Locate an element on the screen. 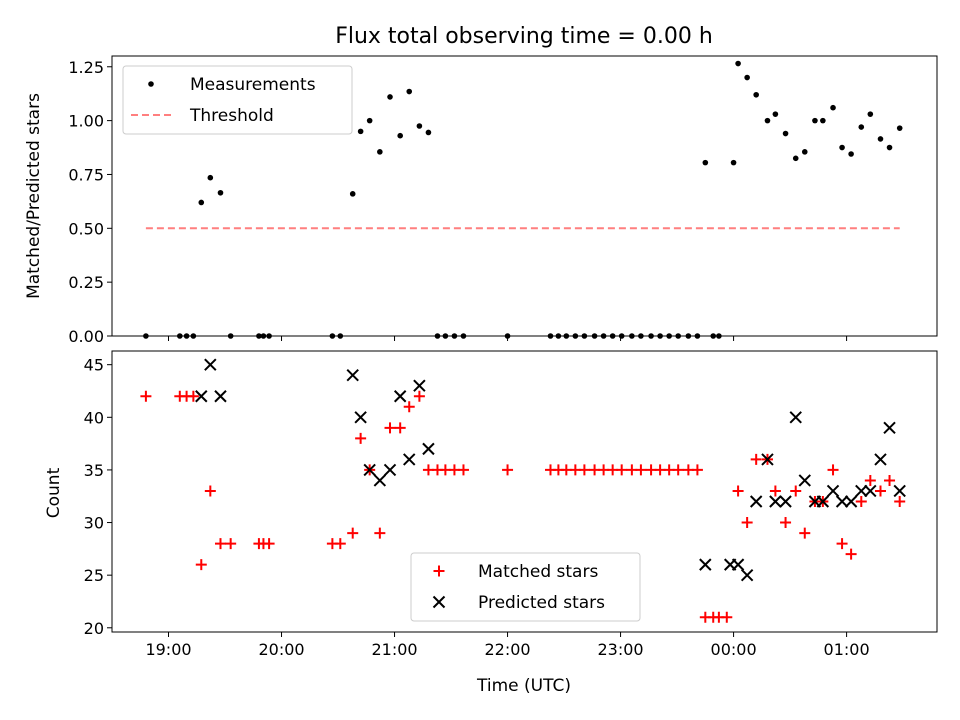  bottom-legend-label: Matched stars is located at coordinates (538, 572).